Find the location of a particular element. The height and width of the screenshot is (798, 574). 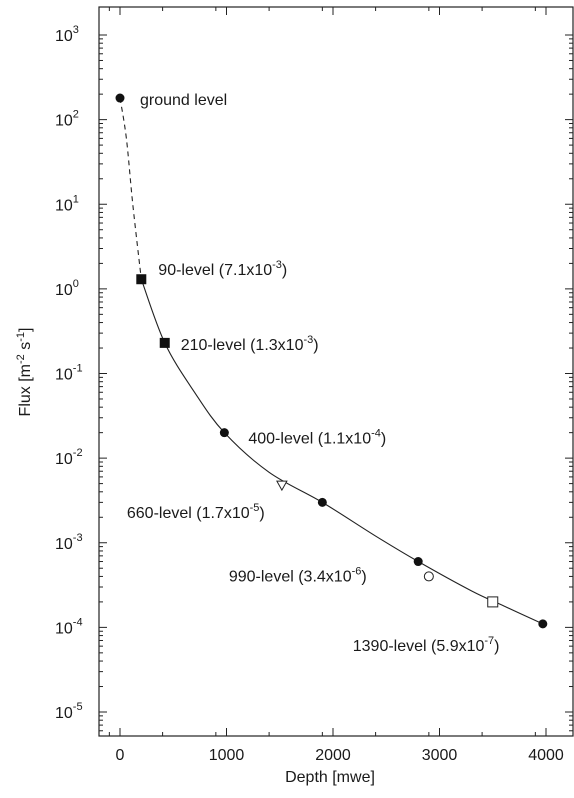

x-tick-label: 0 is located at coordinates (120, 755).